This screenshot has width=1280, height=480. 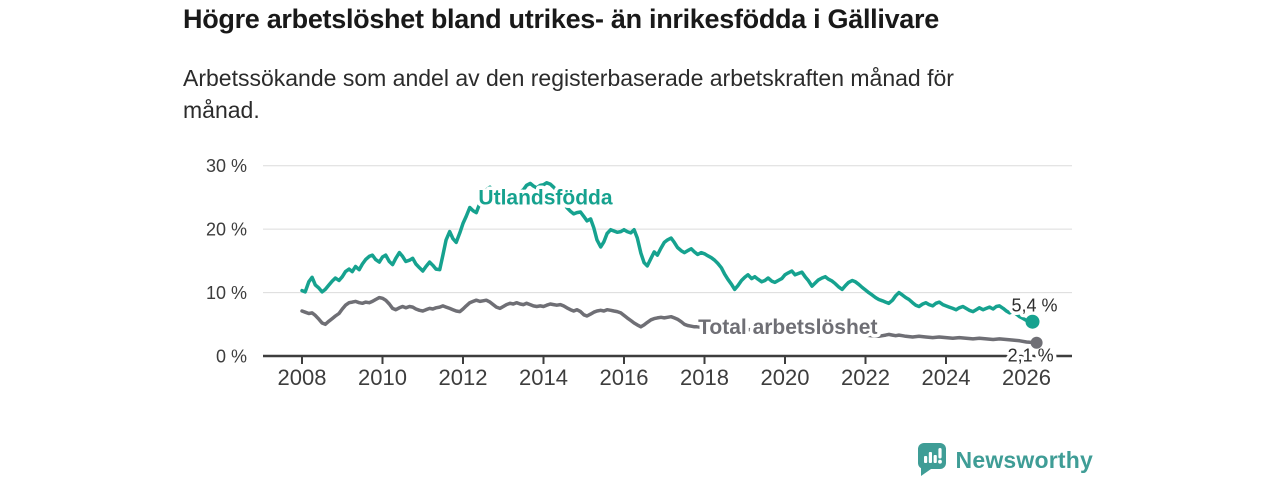 I want to click on series-inline-label-1: Total arbetslöshet, so click(x=787, y=327).